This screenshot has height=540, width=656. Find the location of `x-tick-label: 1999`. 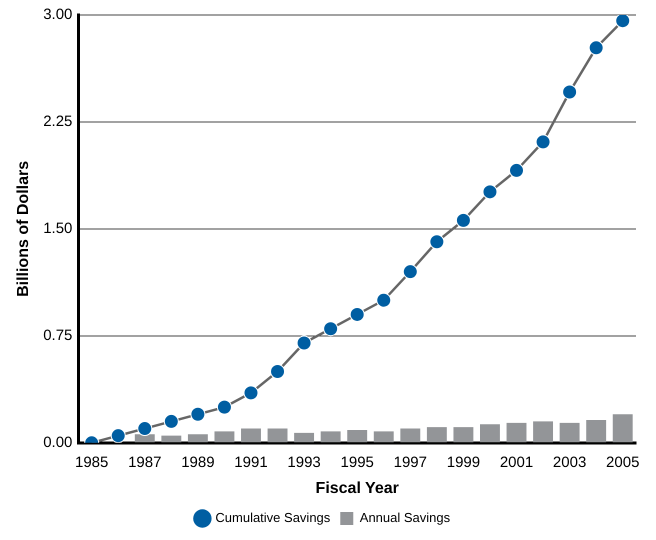

x-tick-label: 1999 is located at coordinates (463, 462).